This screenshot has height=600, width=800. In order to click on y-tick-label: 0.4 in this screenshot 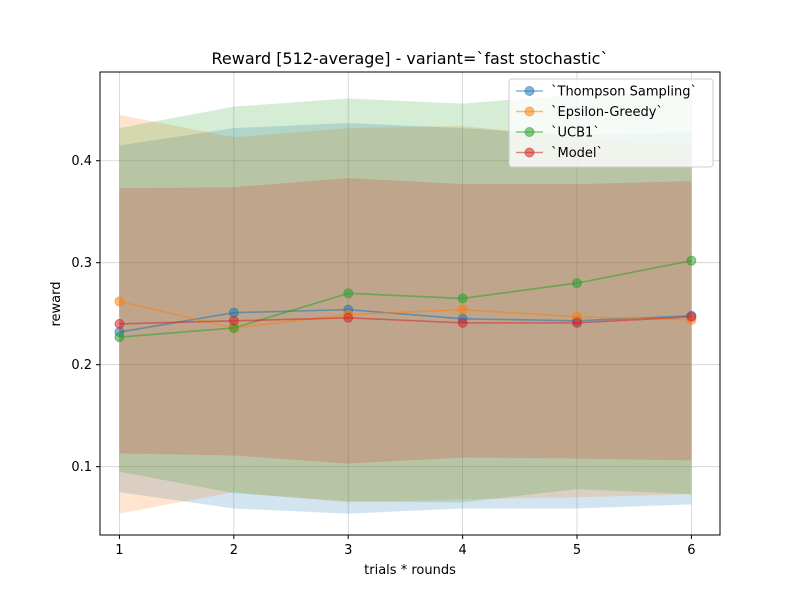, I will do `click(81, 161)`.